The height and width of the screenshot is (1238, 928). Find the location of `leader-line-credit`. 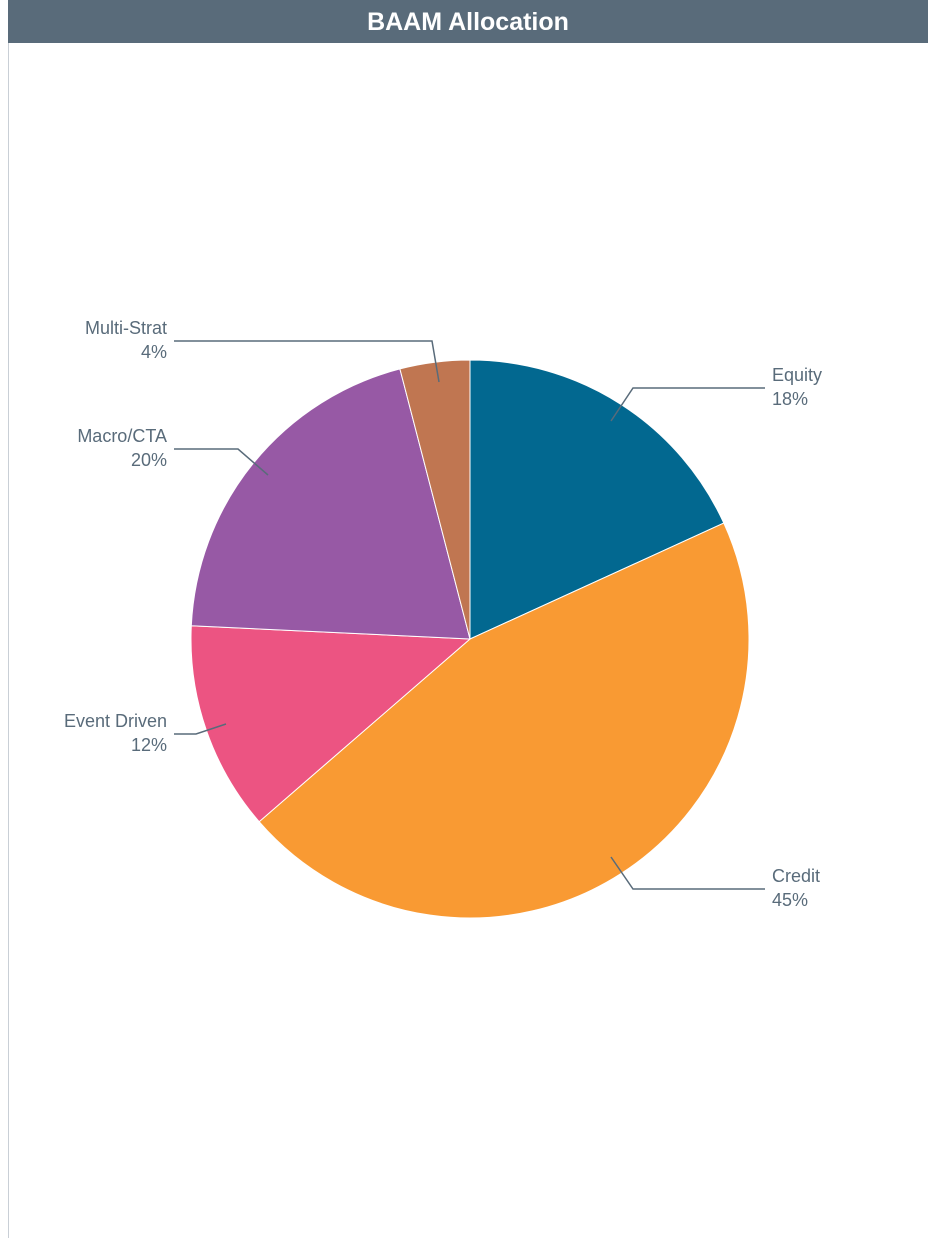

leader-line-credit is located at coordinates (687, 873).